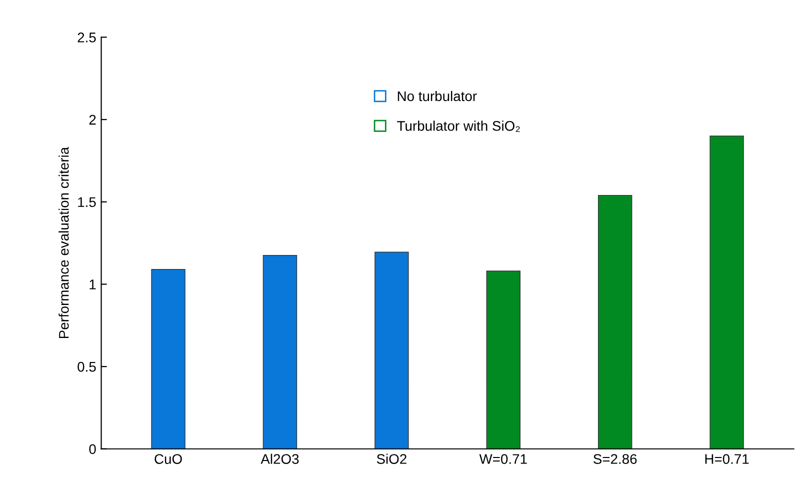 The height and width of the screenshot is (496, 810). I want to click on y-tick-label: 0, so click(92, 449).